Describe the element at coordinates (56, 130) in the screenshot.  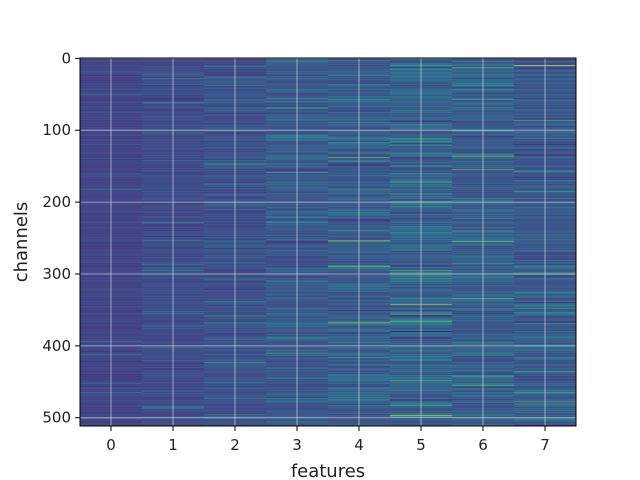
I see `y-tick-label: 100` at that location.